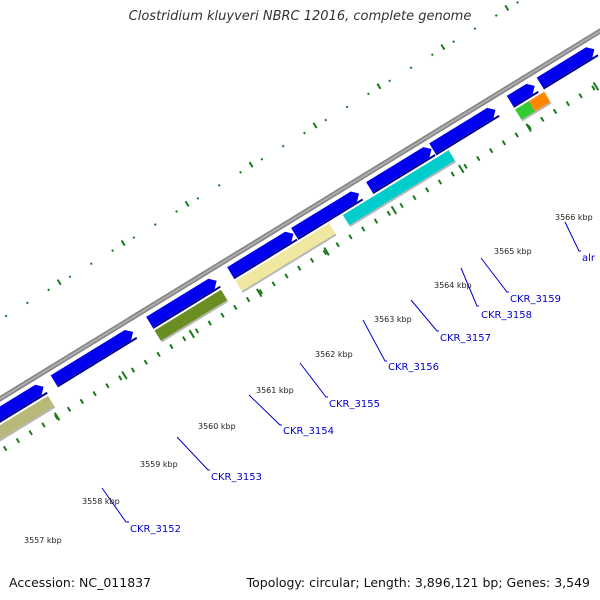 This screenshot has height=600, width=600. I want to click on gene-label-ckr-3157: CKR_3157, so click(465, 338).